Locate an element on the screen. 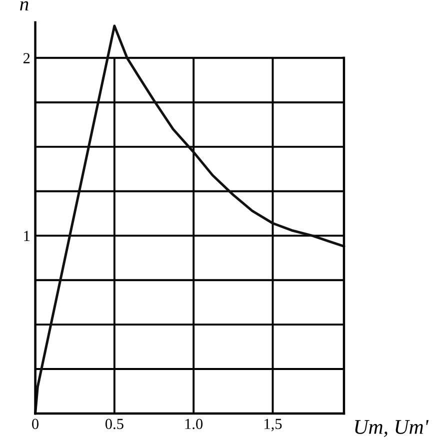  x-tick-label: 1.0 is located at coordinates (194, 424).